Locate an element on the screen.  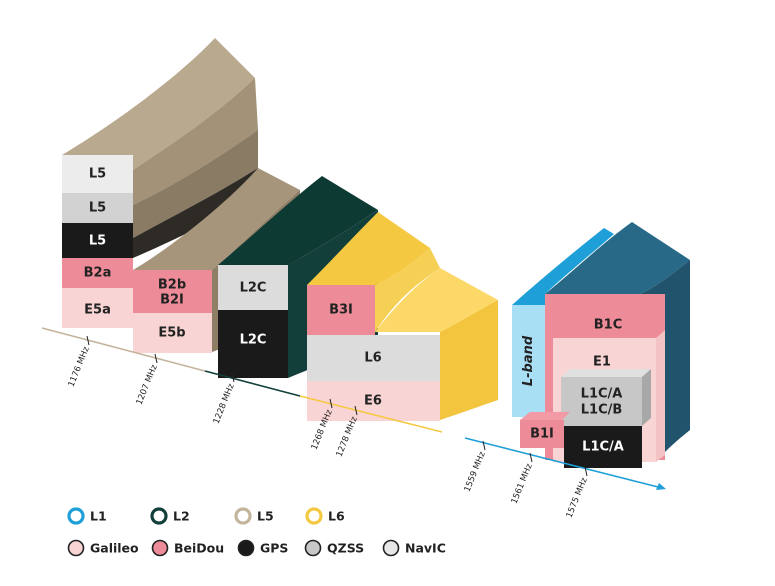
l6-band-group: B3I L6 E6 is located at coordinates (402, 316).